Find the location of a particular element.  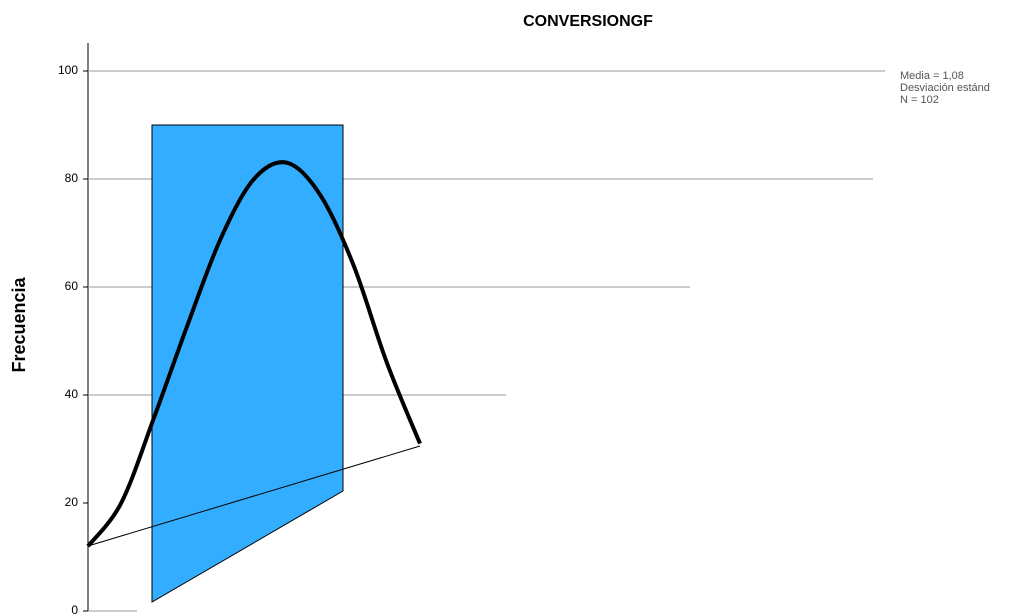

stats-text: Desviación estánd is located at coordinates (945, 88).